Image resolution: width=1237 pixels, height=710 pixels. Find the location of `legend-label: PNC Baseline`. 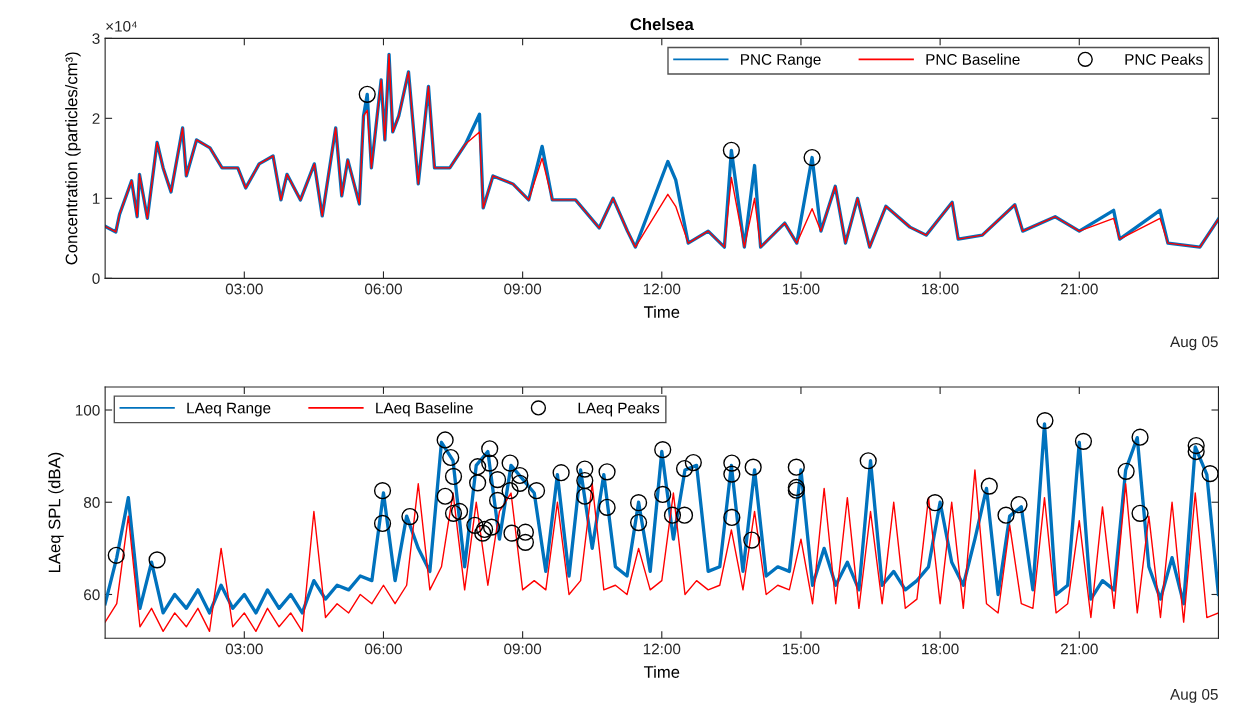

legend-label: PNC Baseline is located at coordinates (973, 59).